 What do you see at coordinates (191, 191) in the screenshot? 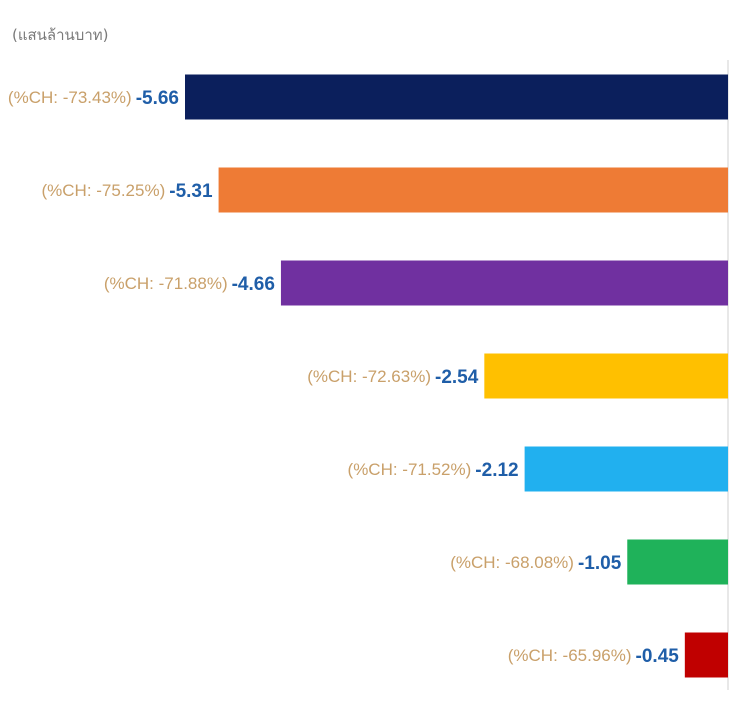
I see `value-label-2: -5.31` at bounding box center [191, 191].